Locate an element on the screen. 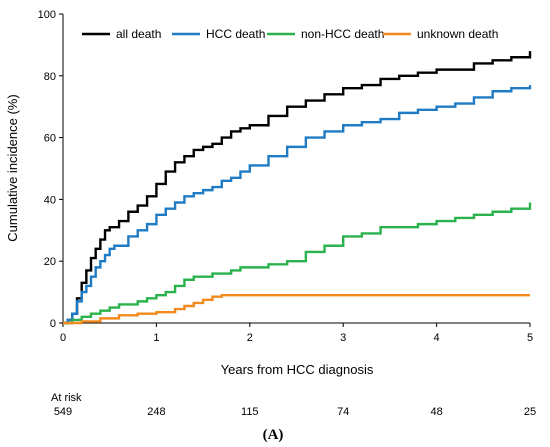 This screenshot has height=447, width=550. at-risk-value: 74 is located at coordinates (343, 412).